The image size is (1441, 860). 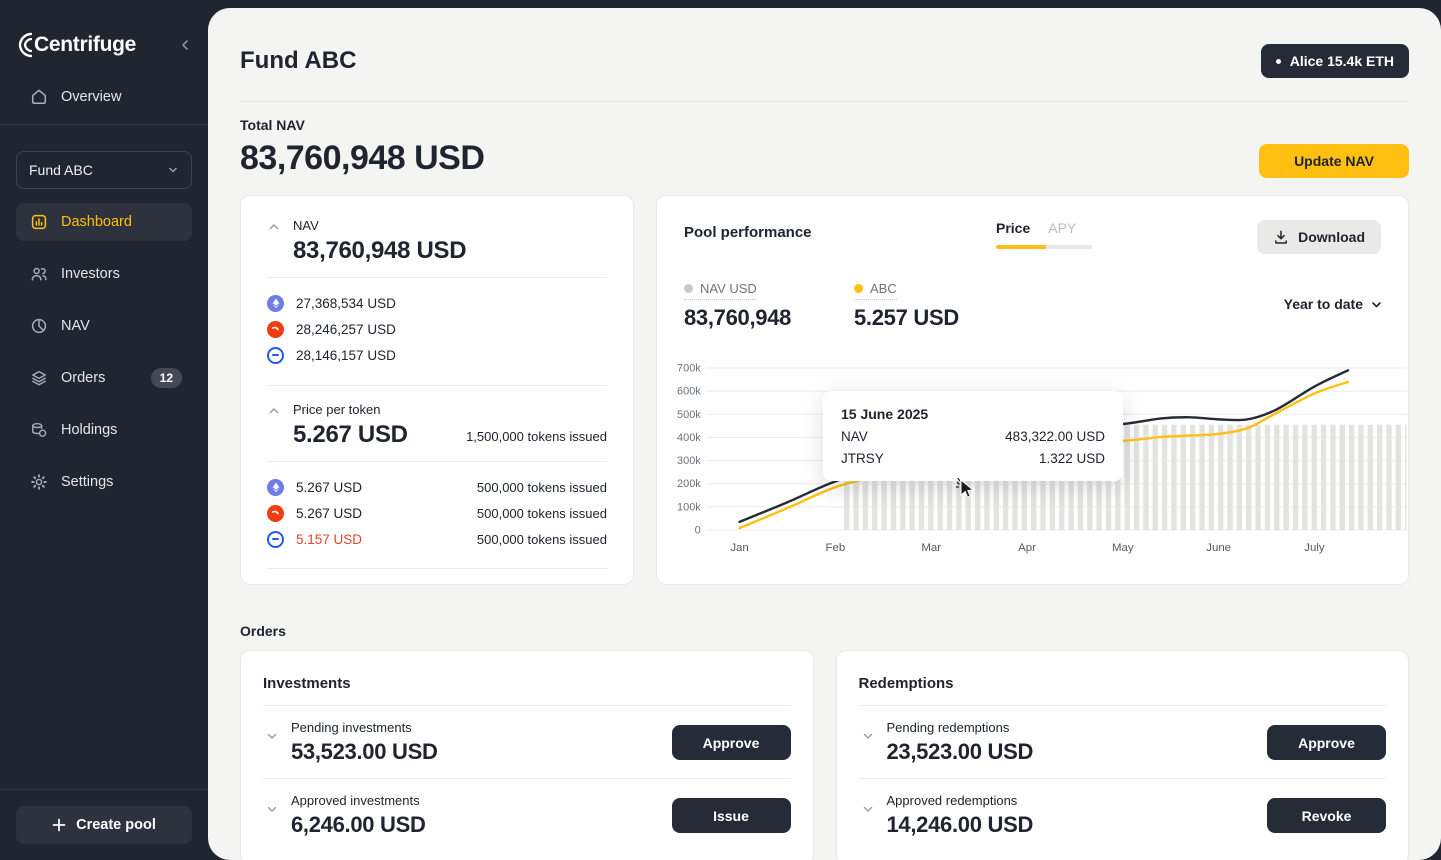 I want to click on sidebar-item-overview: Overview, so click(x=104, y=97).